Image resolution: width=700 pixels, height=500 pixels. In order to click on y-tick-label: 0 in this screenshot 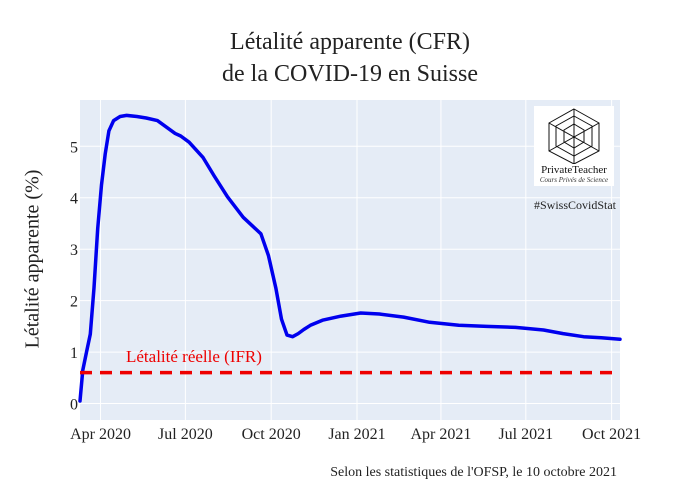, I will do `click(74, 405)`.